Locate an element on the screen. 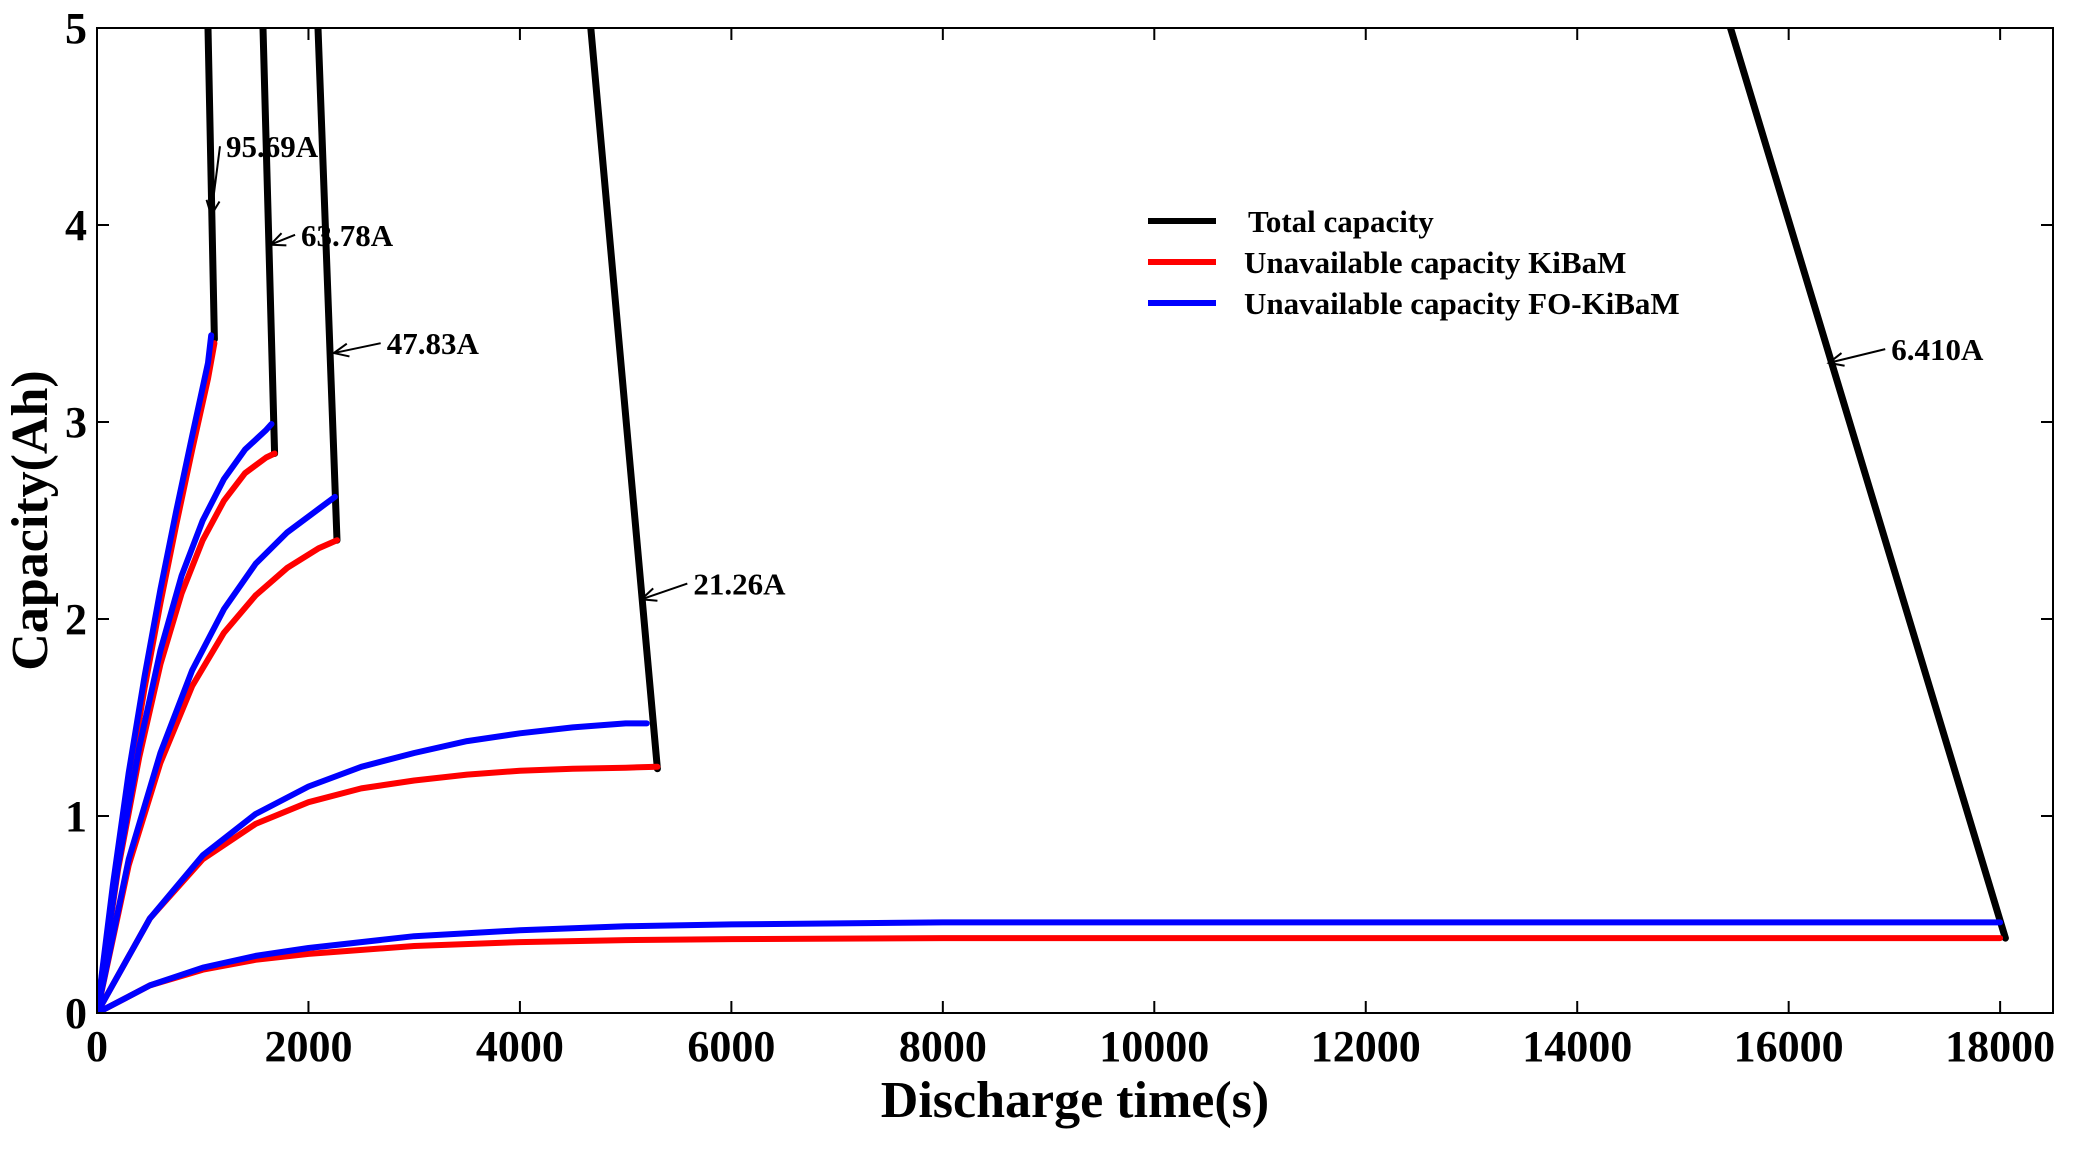 The height and width of the screenshot is (1149, 2081). series-line-total-63.78a is located at coordinates (269, 242).